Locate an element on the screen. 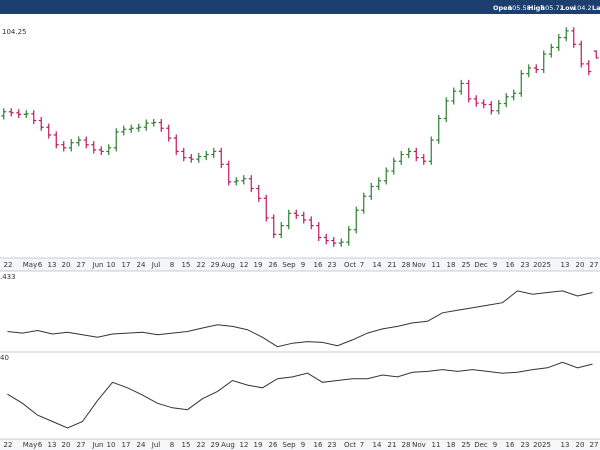  header-label: Open is located at coordinates (503, 8).